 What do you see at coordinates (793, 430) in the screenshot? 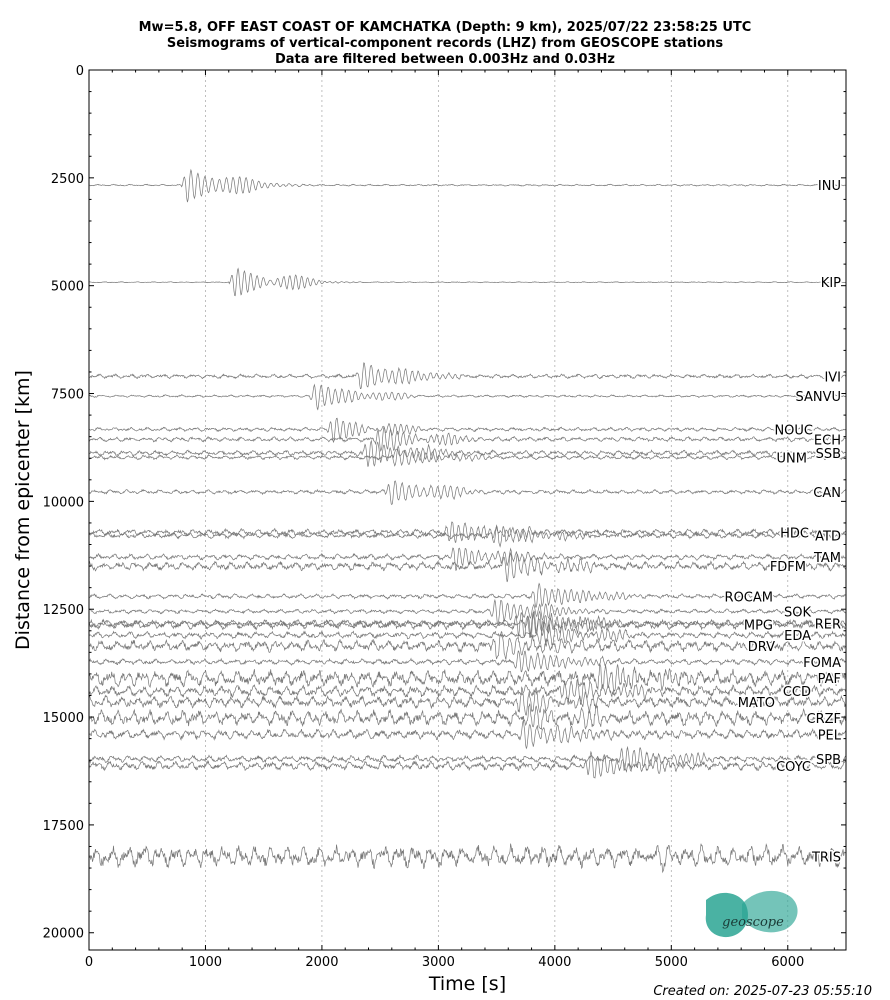
I see `station-label-nouc: NOUC` at bounding box center [793, 430].